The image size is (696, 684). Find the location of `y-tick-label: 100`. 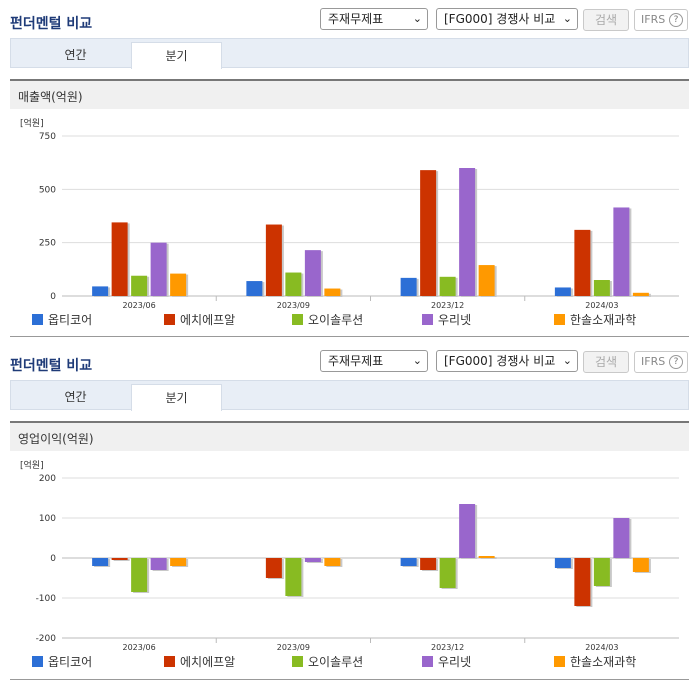

y-tick-label: 100 is located at coordinates (47, 519).